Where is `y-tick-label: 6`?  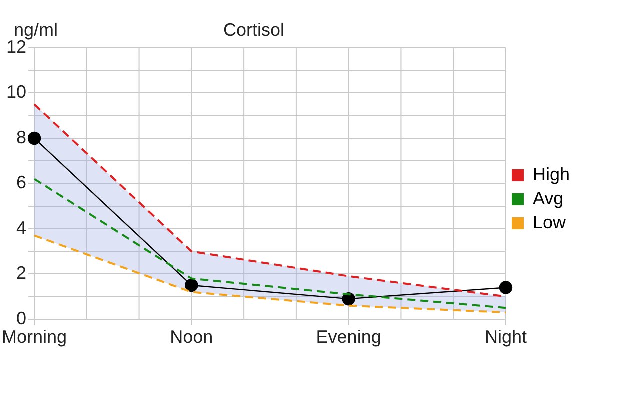
y-tick-label: 6 is located at coordinates (21, 182).